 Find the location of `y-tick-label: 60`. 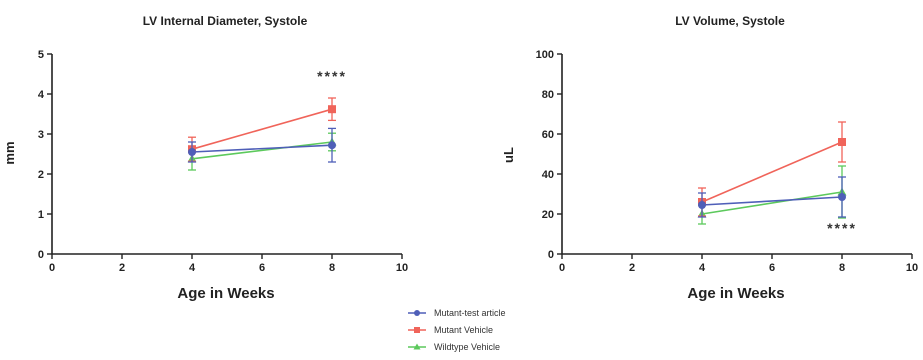

y-tick-label: 60 is located at coordinates (548, 135).